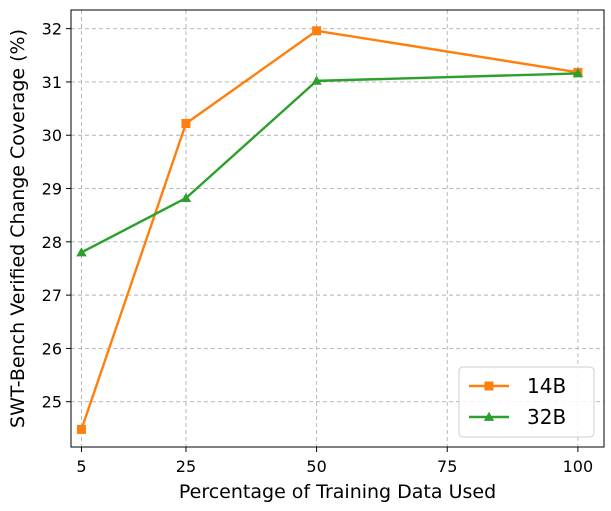  Describe the element at coordinates (447, 466) in the screenshot. I see `x-tick-label: 75` at that location.